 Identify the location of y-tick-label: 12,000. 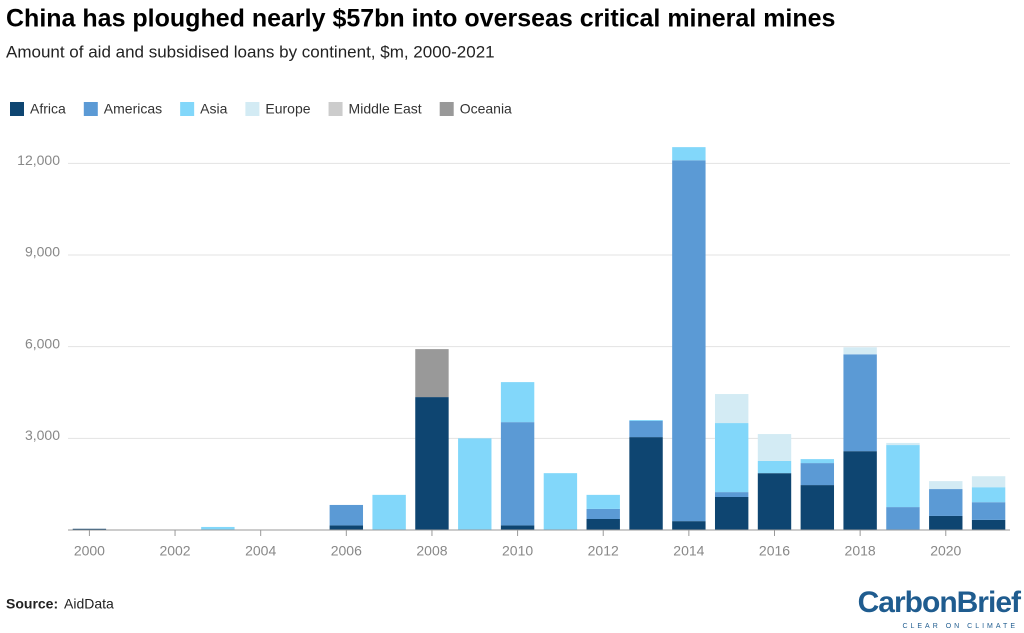
(38, 160).